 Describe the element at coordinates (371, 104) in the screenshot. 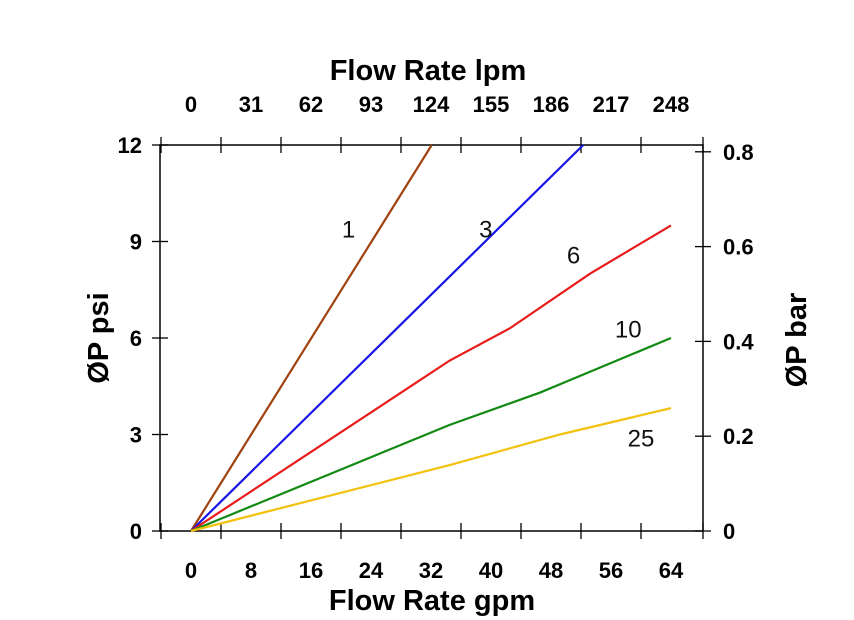

I see `top-tick-label: 93` at that location.